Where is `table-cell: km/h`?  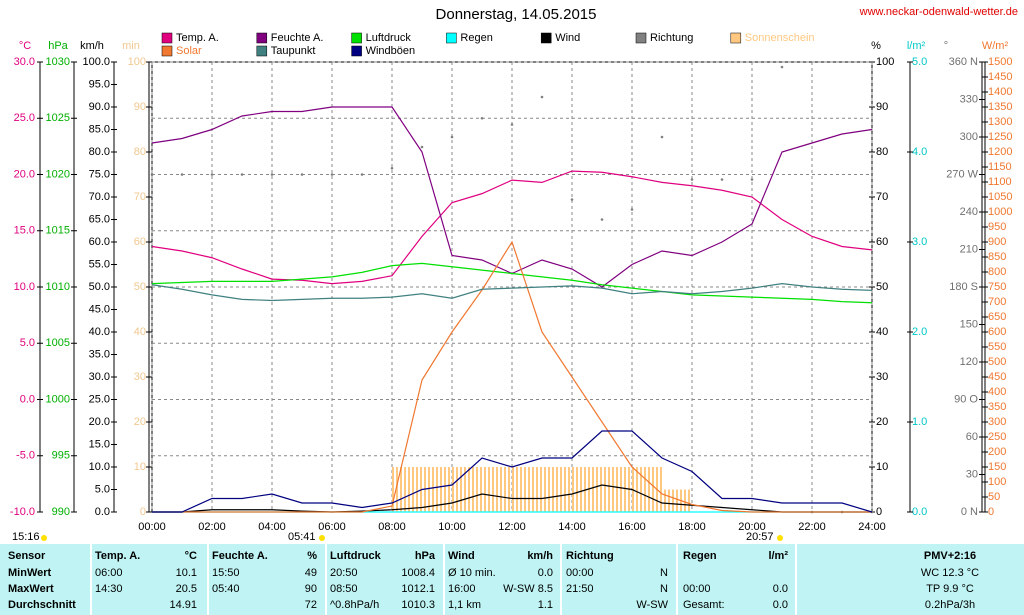
table-cell: km/h is located at coordinates (540, 556).